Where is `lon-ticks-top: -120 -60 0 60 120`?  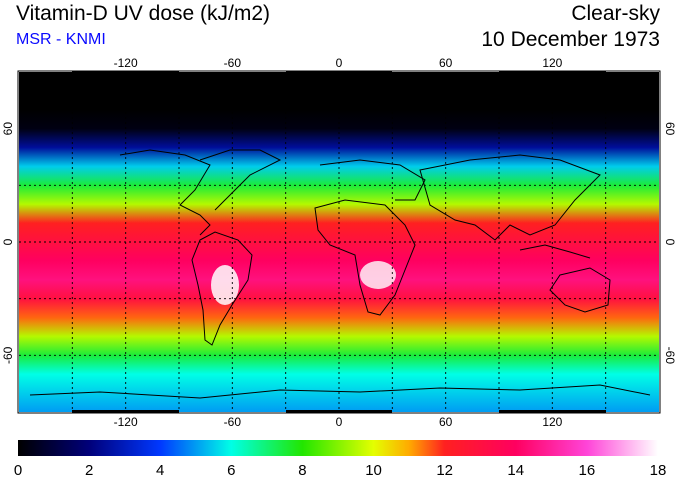
lon-ticks-top: -120 -60 0 60 120 is located at coordinates (338, 63).